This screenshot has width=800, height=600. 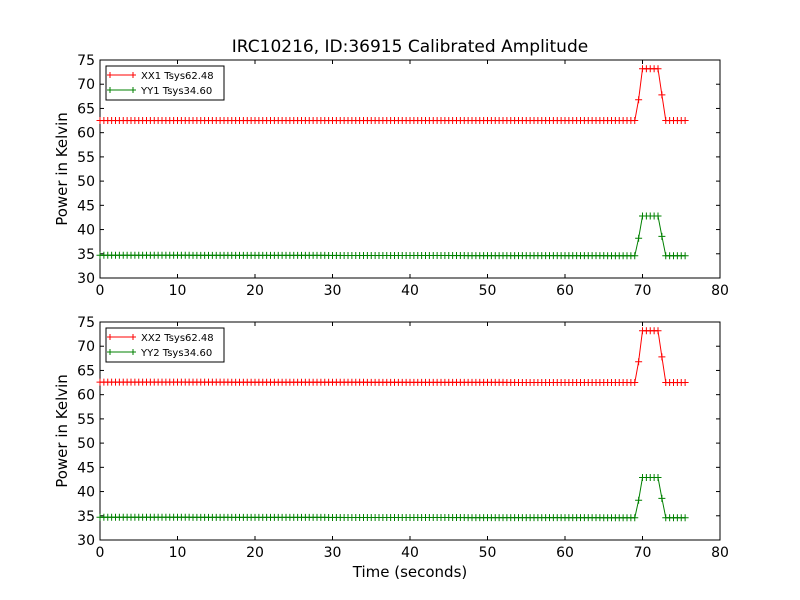 What do you see at coordinates (177, 76) in the screenshot?
I see `legend-entry: XX1 Tsys62.48` at bounding box center [177, 76].